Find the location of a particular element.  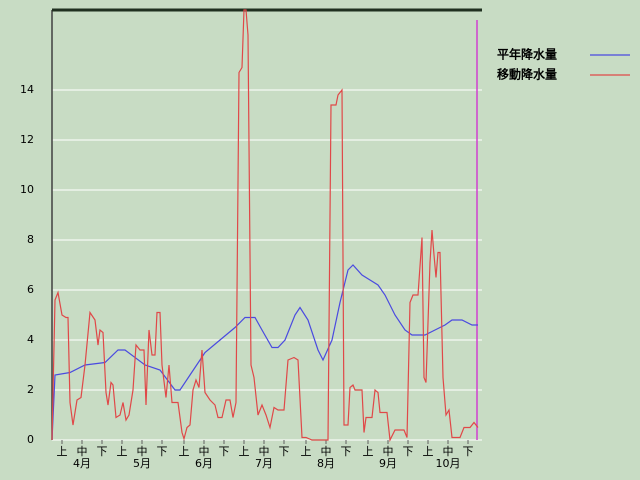

month-label: 7月 is located at coordinates (264, 463).